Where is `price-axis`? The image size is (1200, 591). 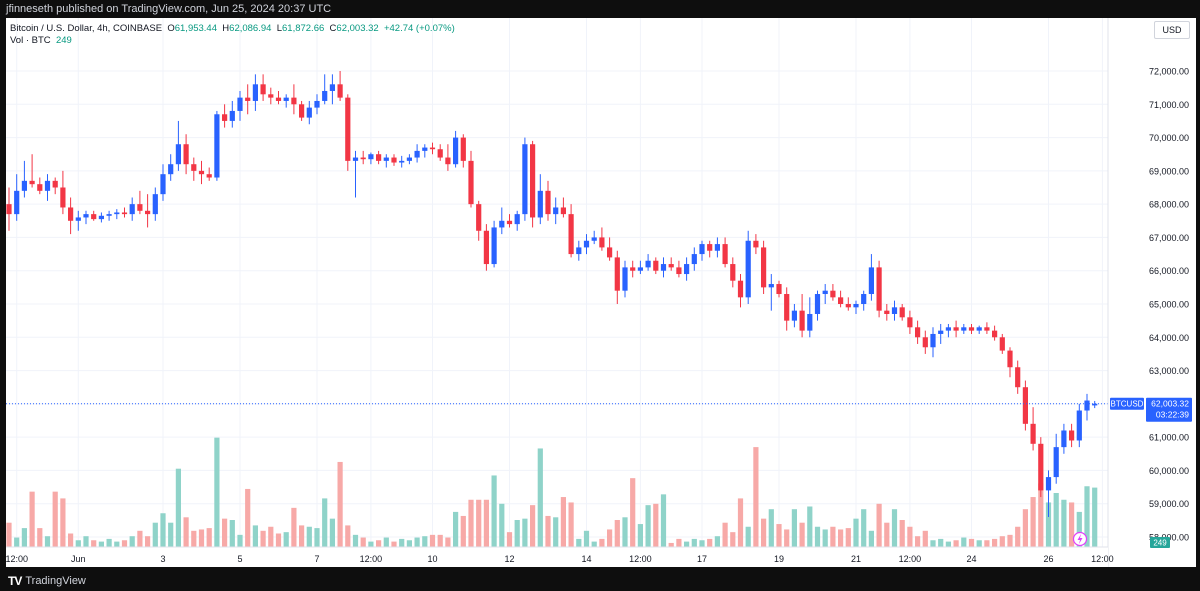 price-axis is located at coordinates (1152, 292).